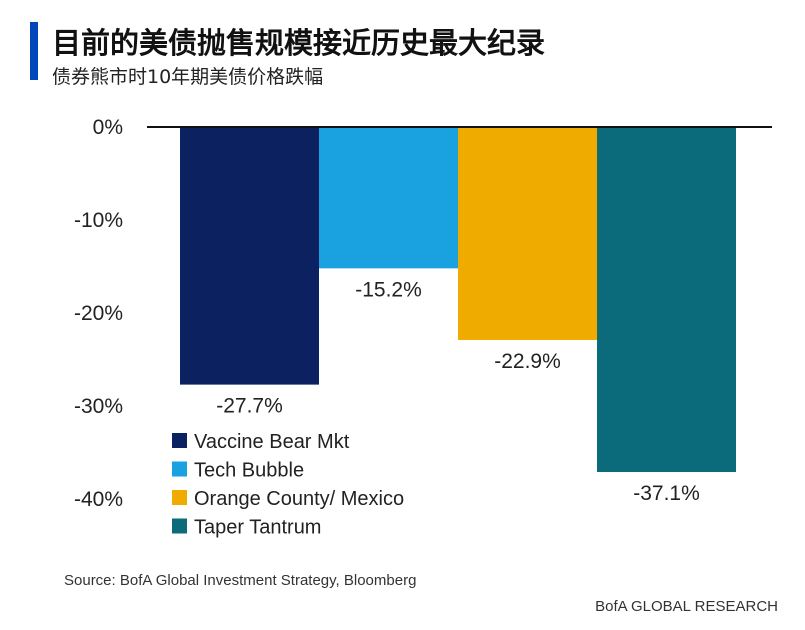 The height and width of the screenshot is (630, 805). What do you see at coordinates (98, 220) in the screenshot?
I see `y-tick-label: -10%` at bounding box center [98, 220].